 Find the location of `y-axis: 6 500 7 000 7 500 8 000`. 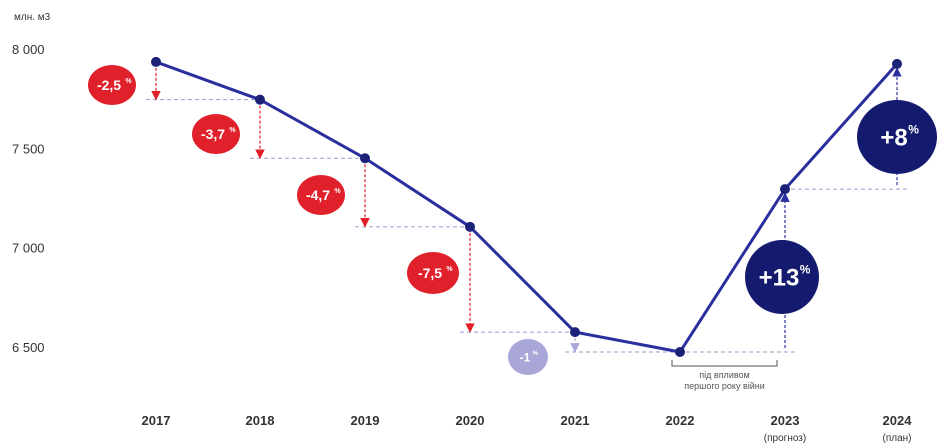

y-axis: 6 500 7 000 7 500 8 000 is located at coordinates (28, 198).